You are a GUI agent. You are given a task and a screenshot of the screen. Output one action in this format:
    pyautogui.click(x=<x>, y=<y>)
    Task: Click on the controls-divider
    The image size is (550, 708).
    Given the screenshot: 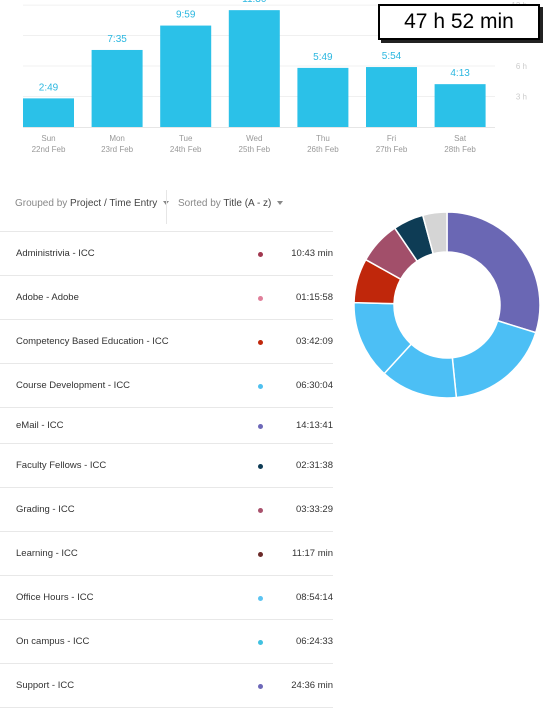 What is the action you would take?
    pyautogui.click(x=166, y=207)
    